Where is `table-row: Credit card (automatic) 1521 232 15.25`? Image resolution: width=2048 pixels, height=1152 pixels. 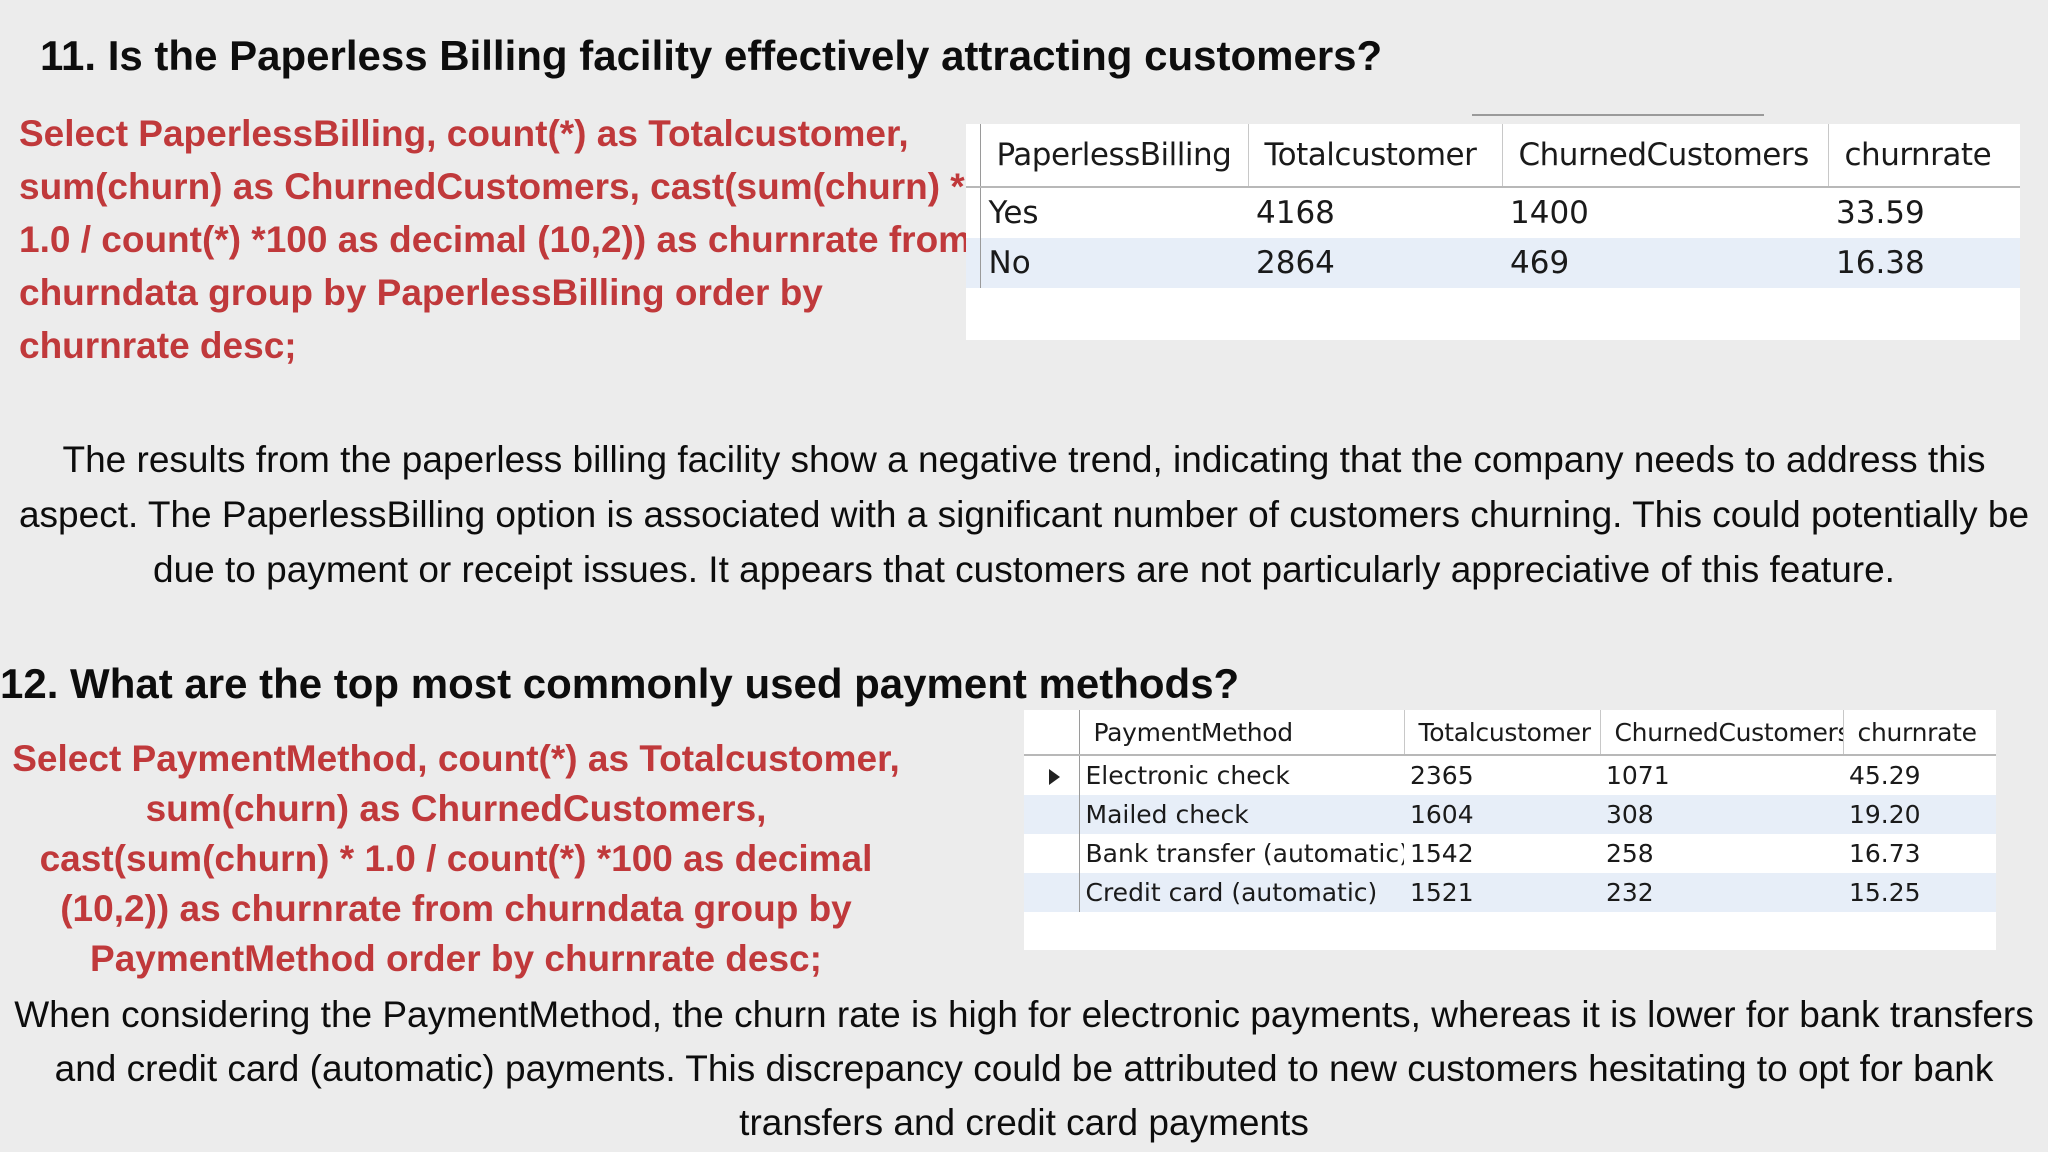 table-row: Credit card (automatic) 1521 232 15.25 is located at coordinates (1510, 892).